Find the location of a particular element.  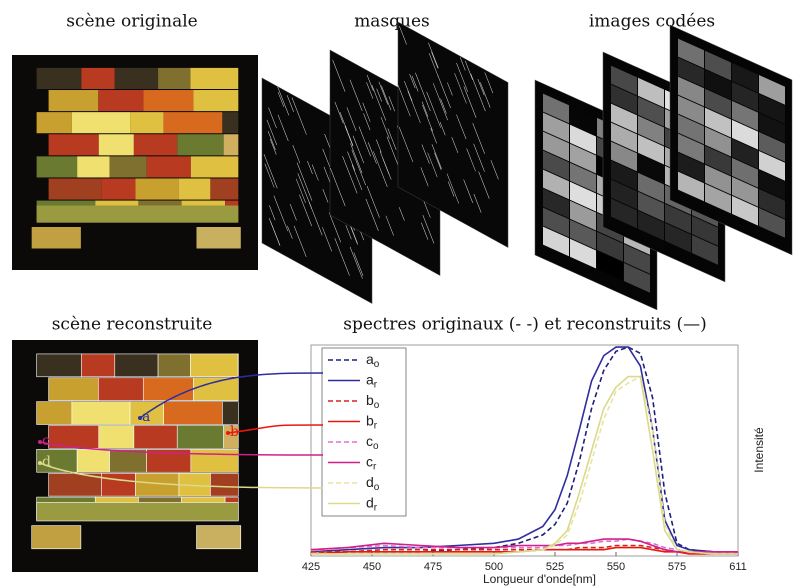

x-tick-label: 525 is located at coordinates (555, 567).